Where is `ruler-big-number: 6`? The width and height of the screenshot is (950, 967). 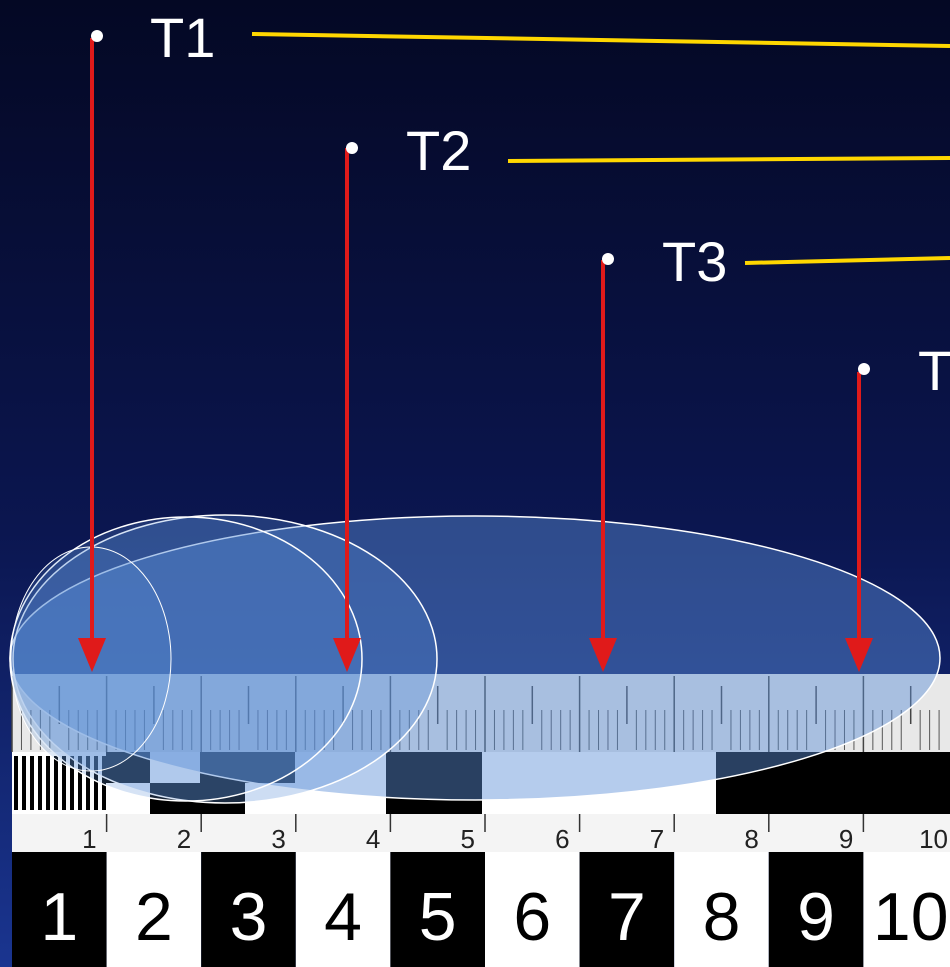
ruler-big-number: 6 is located at coordinates (532, 917).